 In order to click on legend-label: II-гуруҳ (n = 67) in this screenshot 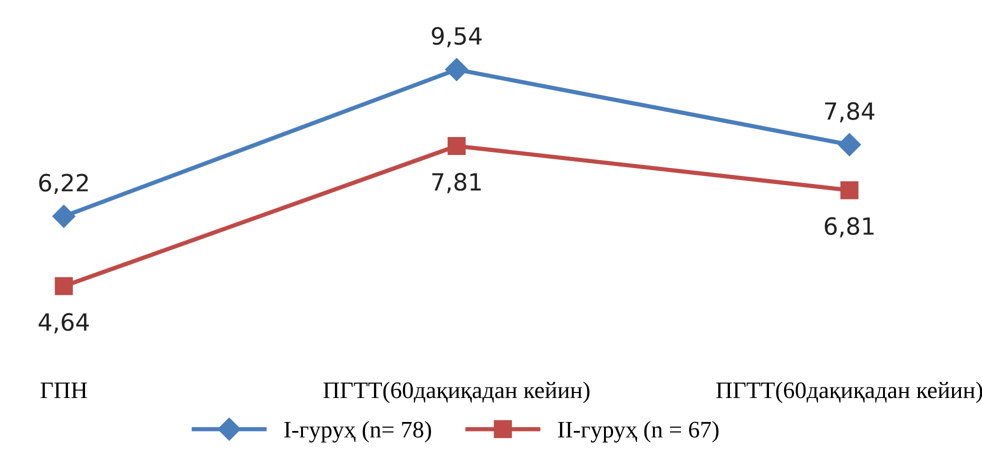, I will do `click(638, 432)`.